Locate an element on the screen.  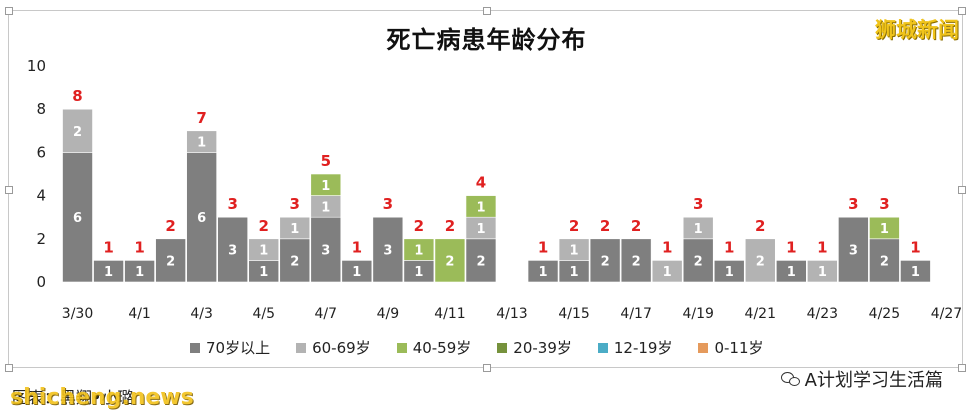
x-tick-label: 4/3 is located at coordinates (201, 314).